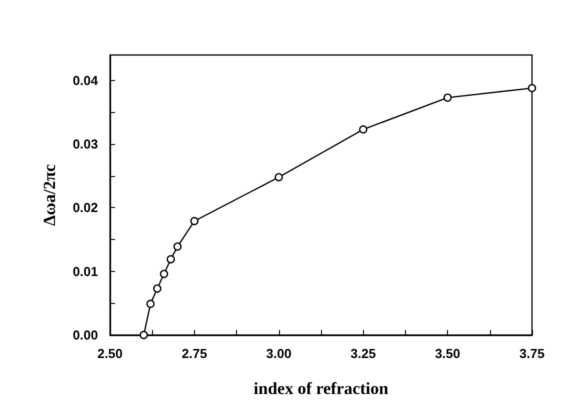  What do you see at coordinates (85, 208) in the screenshot?
I see `y-tick-label: 0.02` at bounding box center [85, 208].